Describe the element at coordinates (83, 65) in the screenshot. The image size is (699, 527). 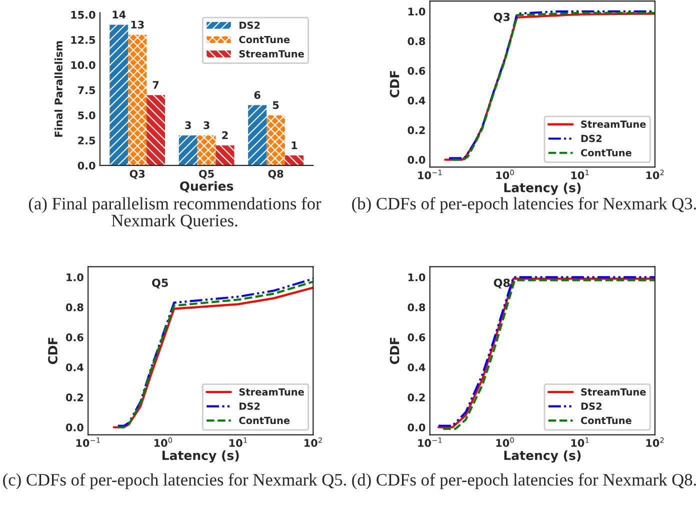
I see `y-tick-label: 10.0` at that location.